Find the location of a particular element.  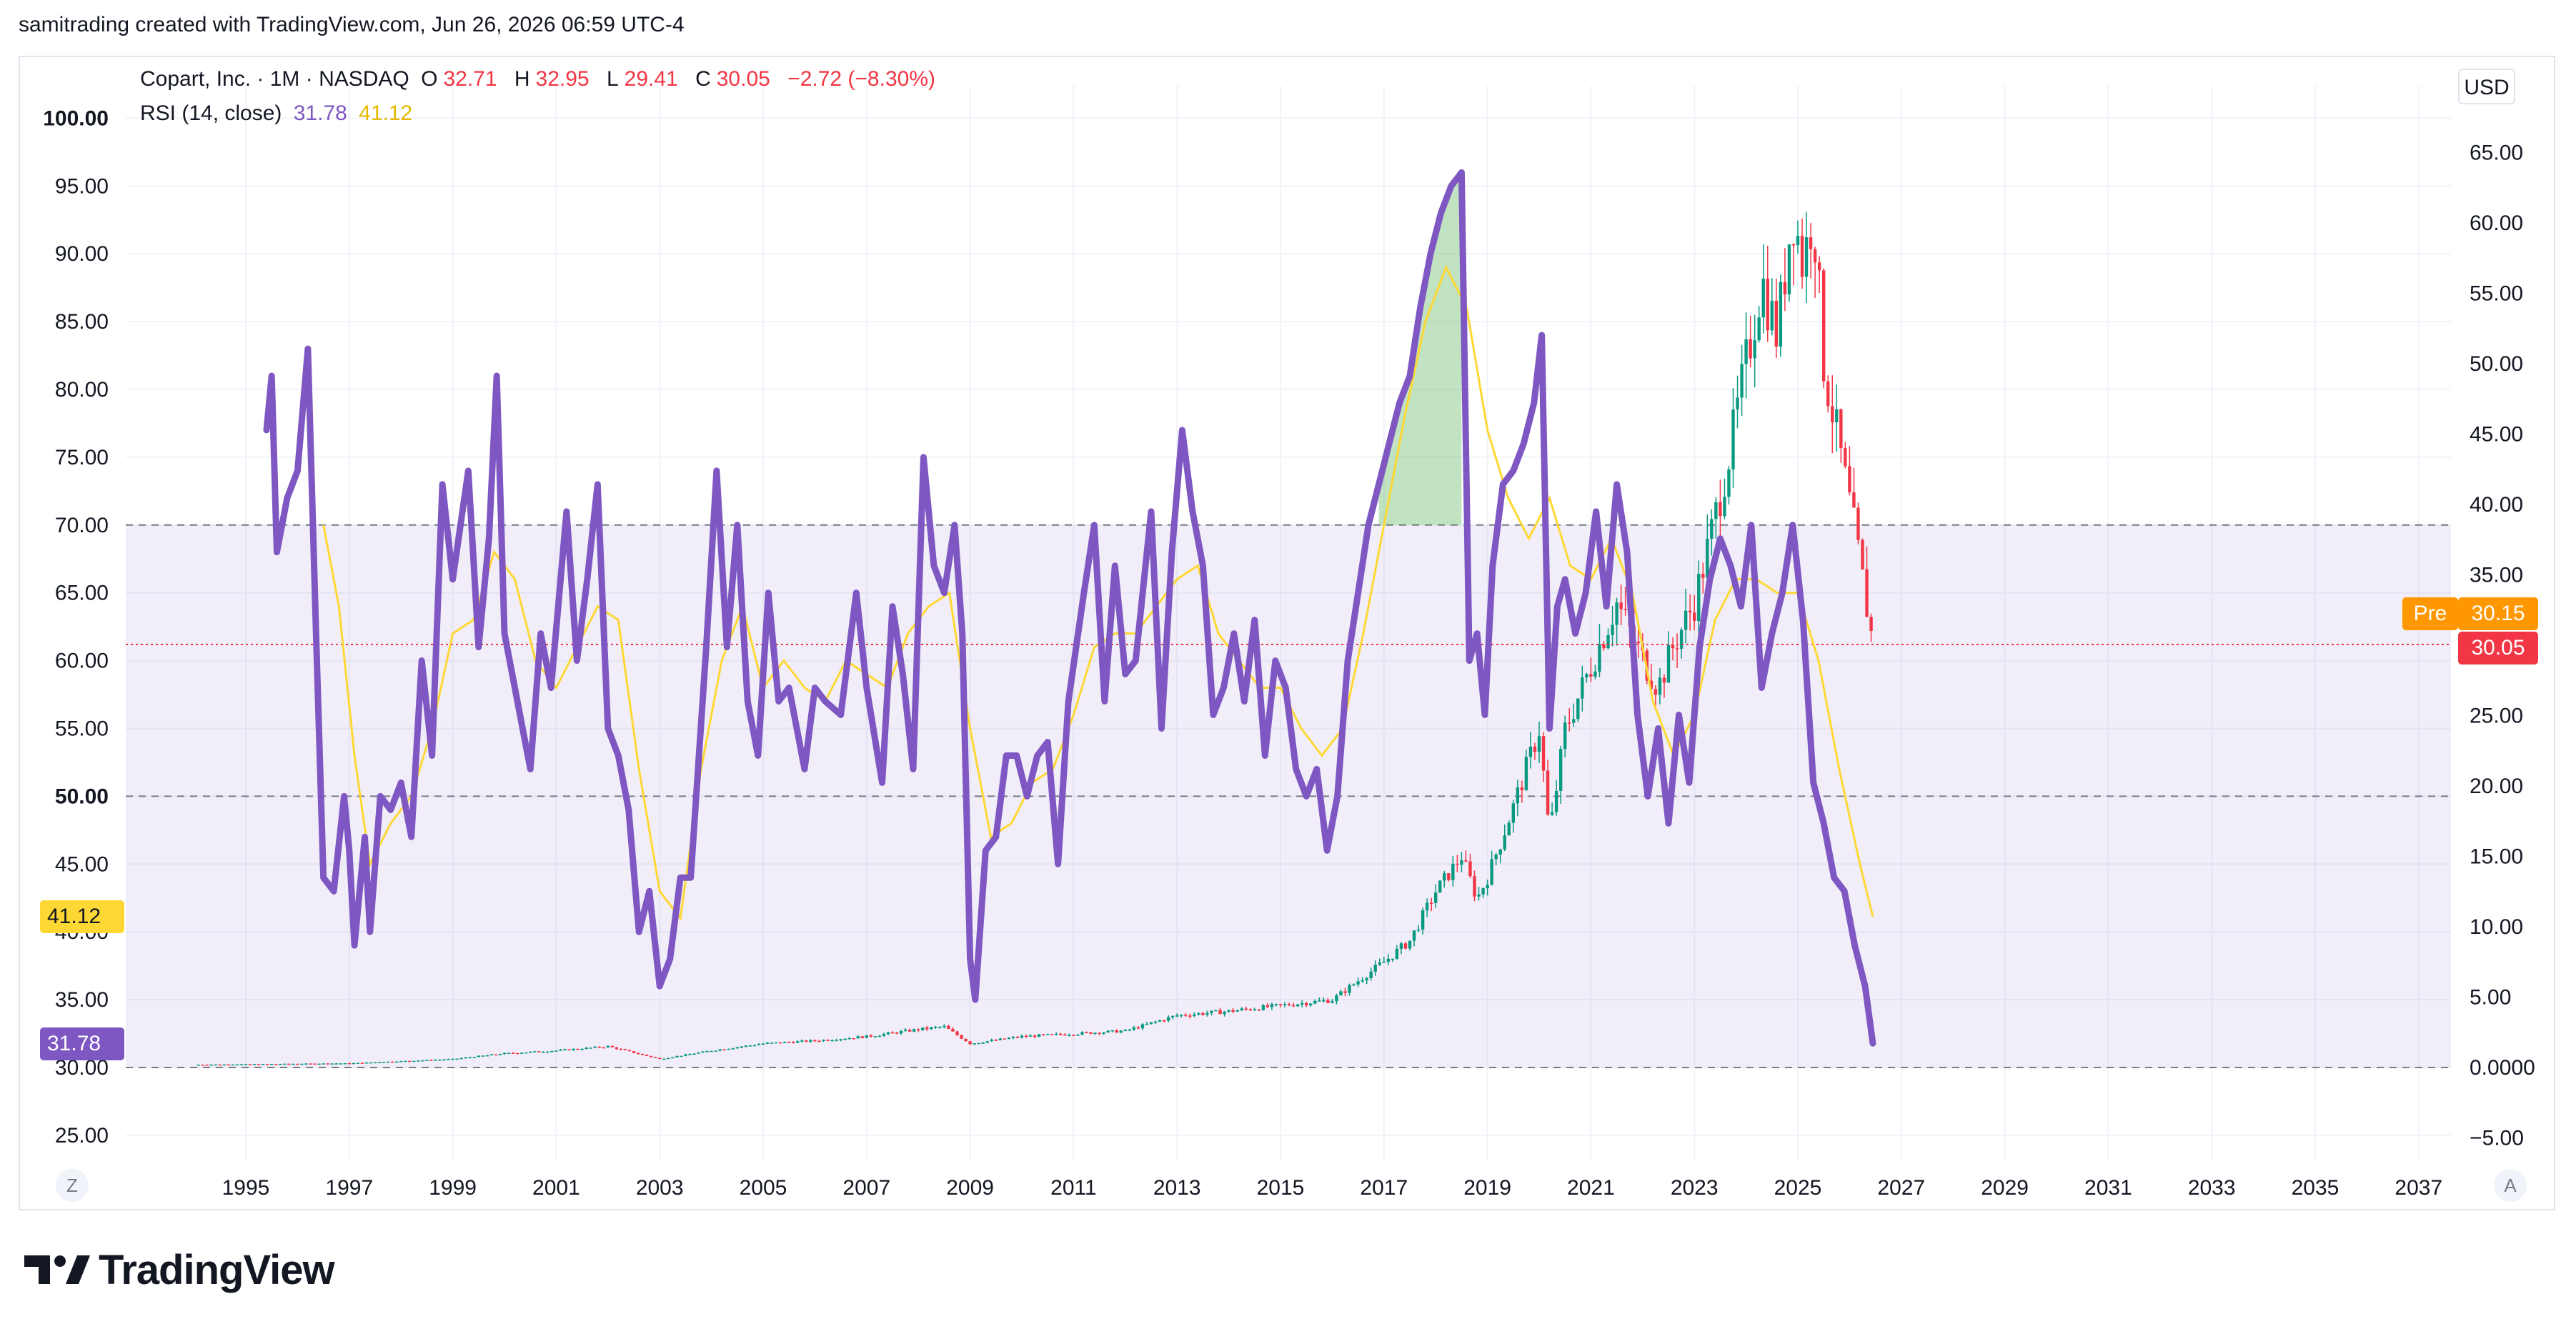

rsi-label: RSI (14, close) is located at coordinates (211, 113).